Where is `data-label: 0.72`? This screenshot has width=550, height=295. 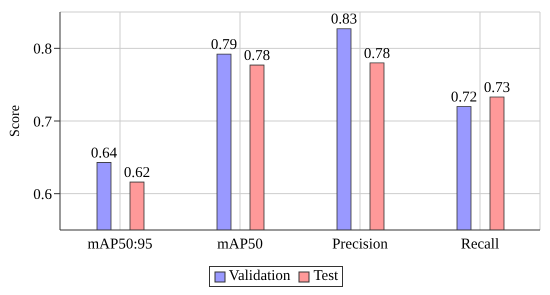 data-label: 0.72 is located at coordinates (464, 97).